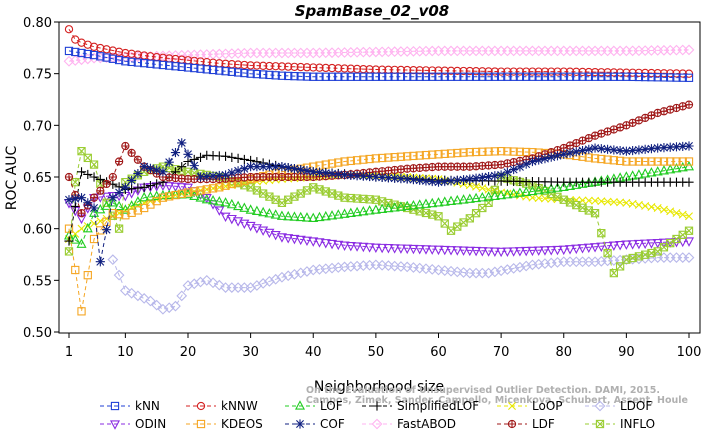 Image resolution: width=702 pixels, height=434 pixels. I want to click on legend-marker, so click(300, 424).